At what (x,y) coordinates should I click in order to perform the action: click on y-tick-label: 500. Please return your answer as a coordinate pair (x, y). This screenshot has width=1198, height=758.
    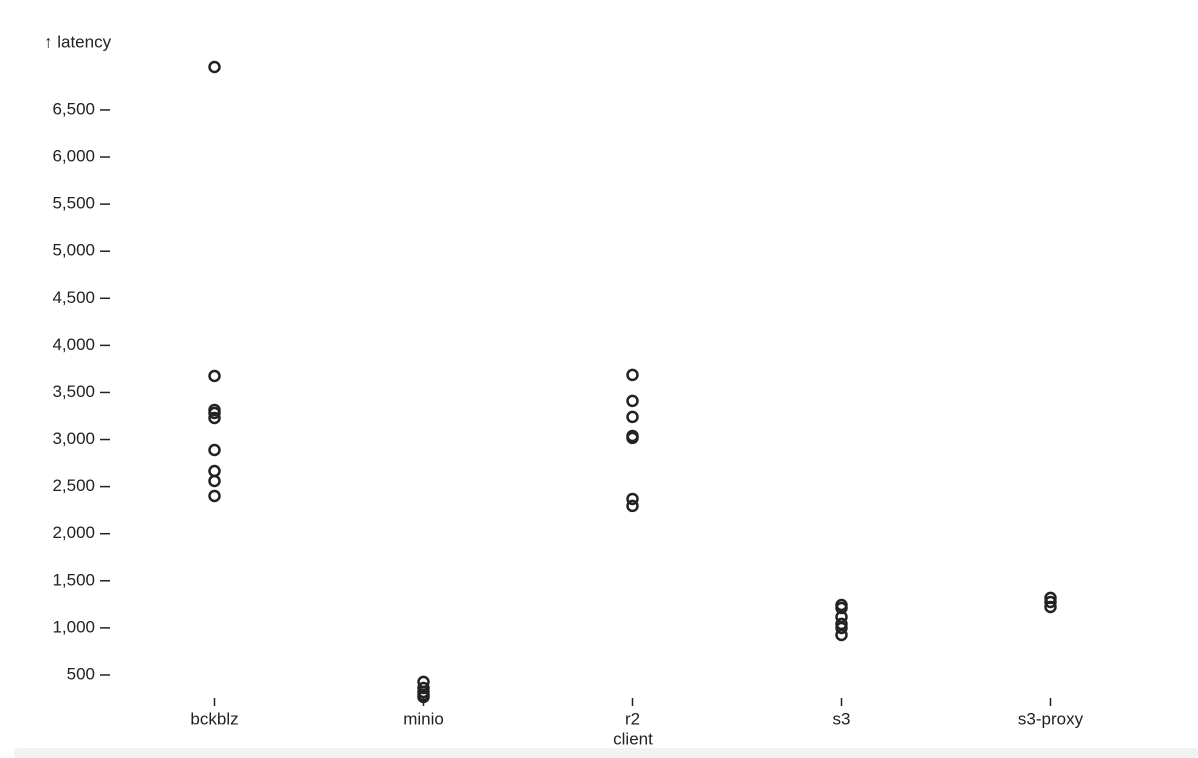
    Looking at the image, I should click on (81, 673).